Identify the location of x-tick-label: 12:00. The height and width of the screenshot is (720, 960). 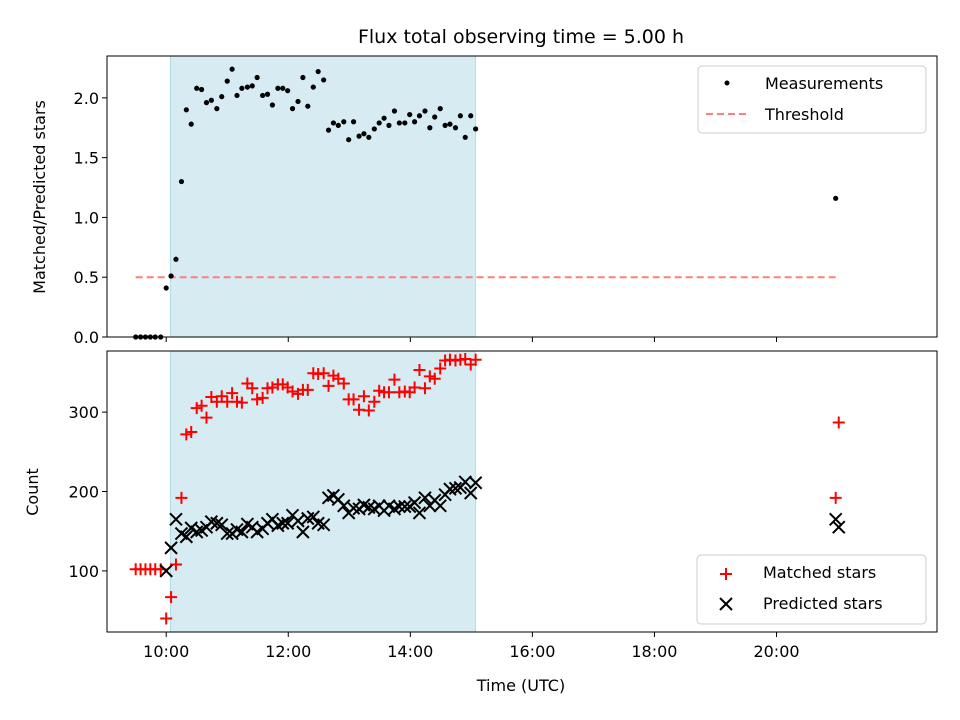
(288, 651).